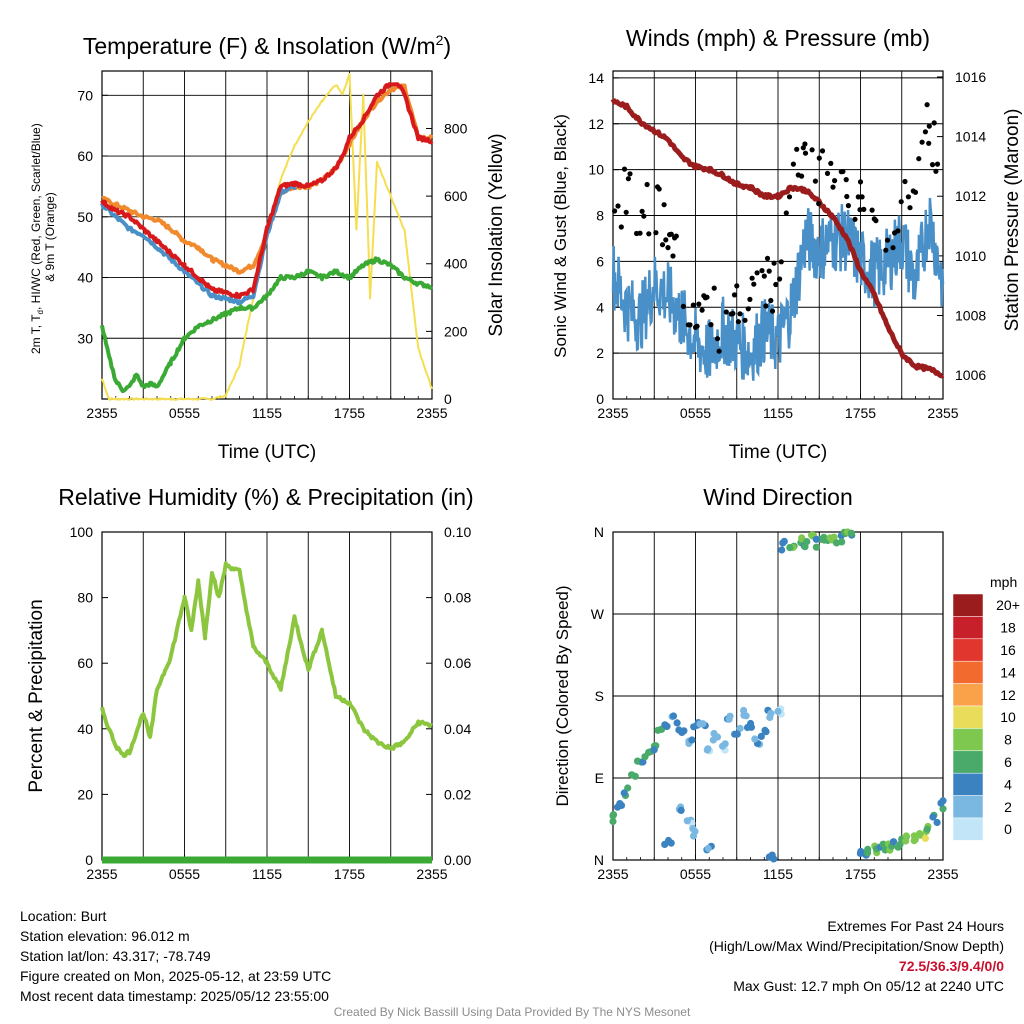  I want to click on y-tick-label: 80, so click(85, 598).